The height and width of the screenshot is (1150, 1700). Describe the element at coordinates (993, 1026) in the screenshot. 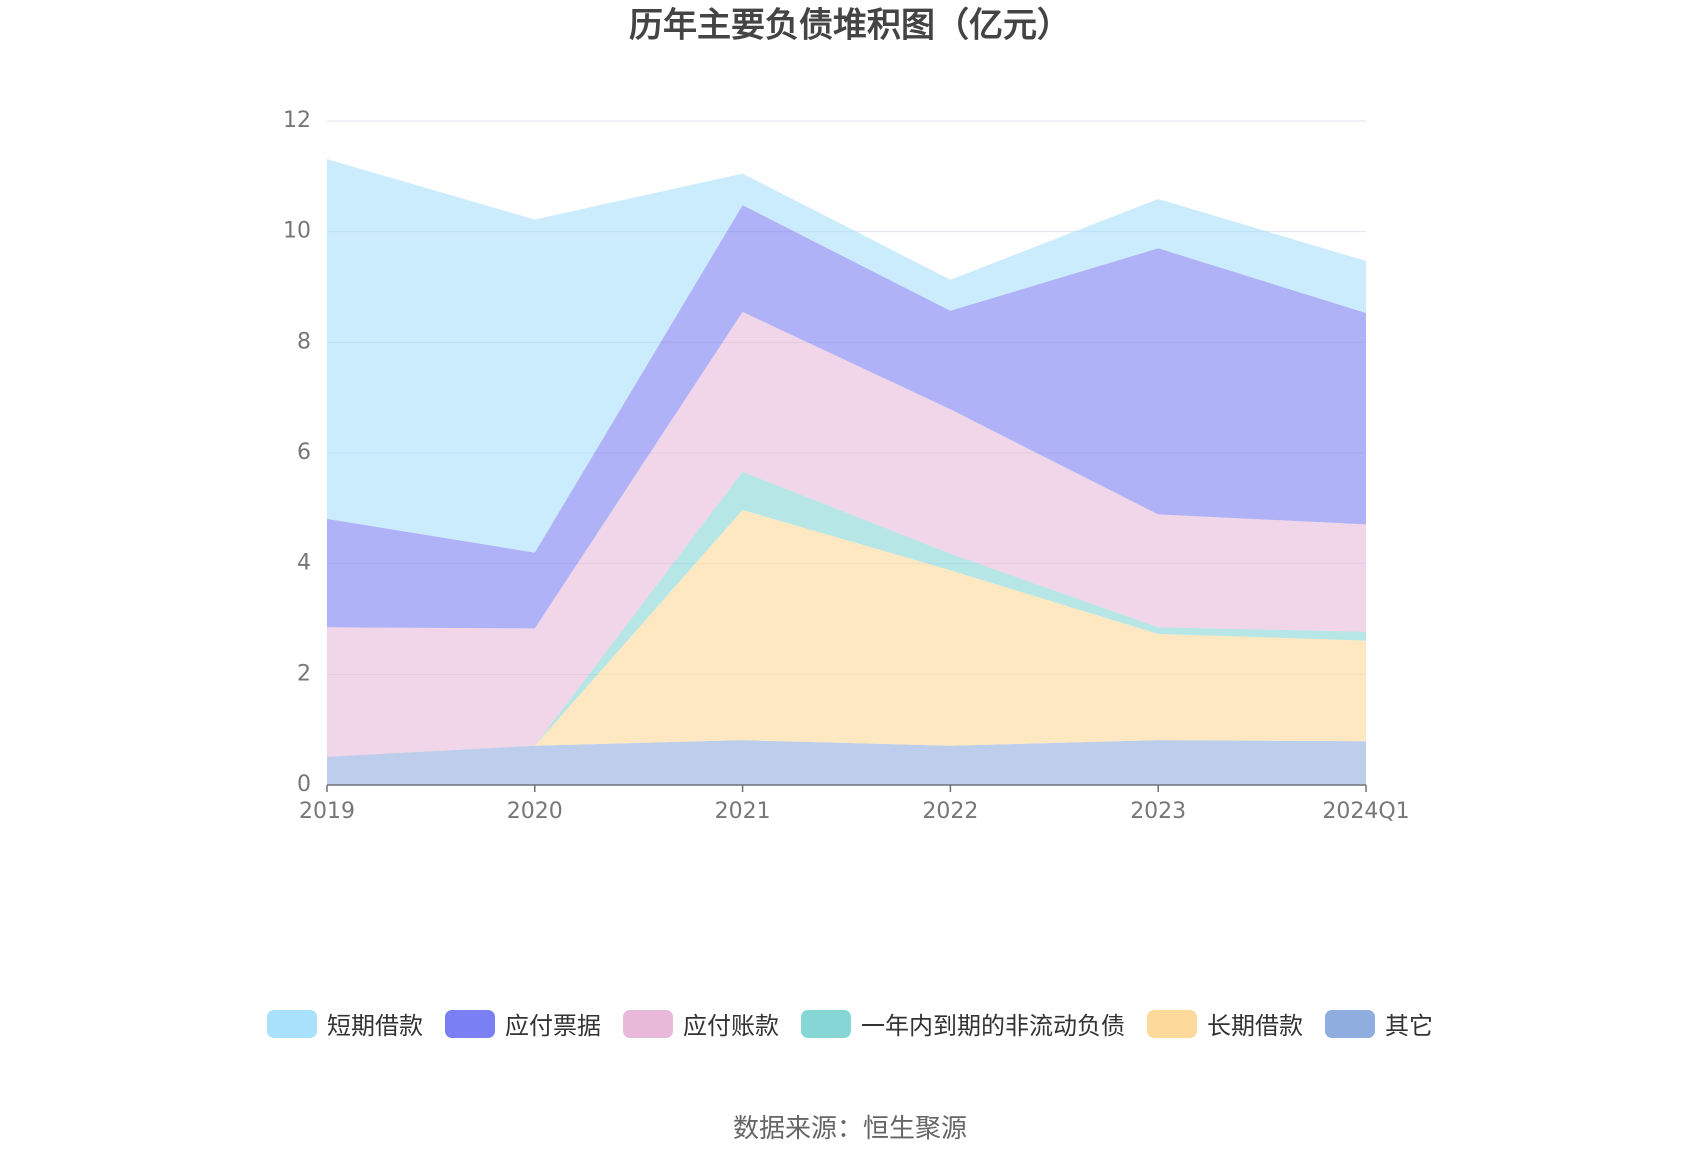

I see `legend-label: 一年内到期的非流动负债` at that location.